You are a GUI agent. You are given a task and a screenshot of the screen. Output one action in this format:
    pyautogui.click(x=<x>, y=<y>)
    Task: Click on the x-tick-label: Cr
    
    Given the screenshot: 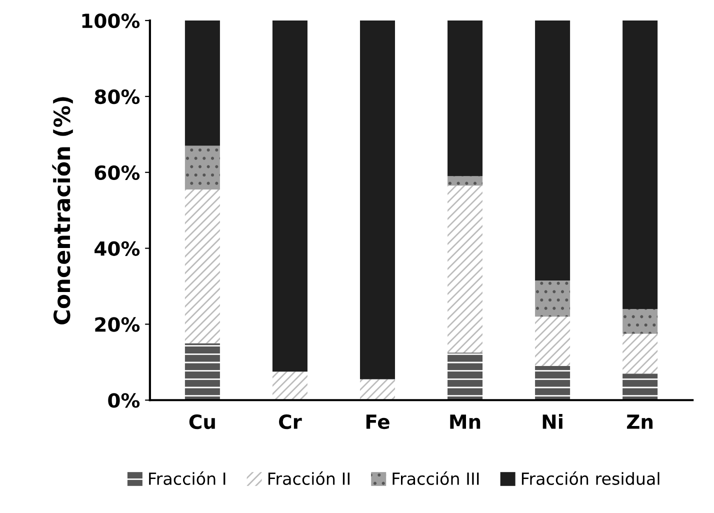 What is the action you would take?
    pyautogui.click(x=290, y=422)
    